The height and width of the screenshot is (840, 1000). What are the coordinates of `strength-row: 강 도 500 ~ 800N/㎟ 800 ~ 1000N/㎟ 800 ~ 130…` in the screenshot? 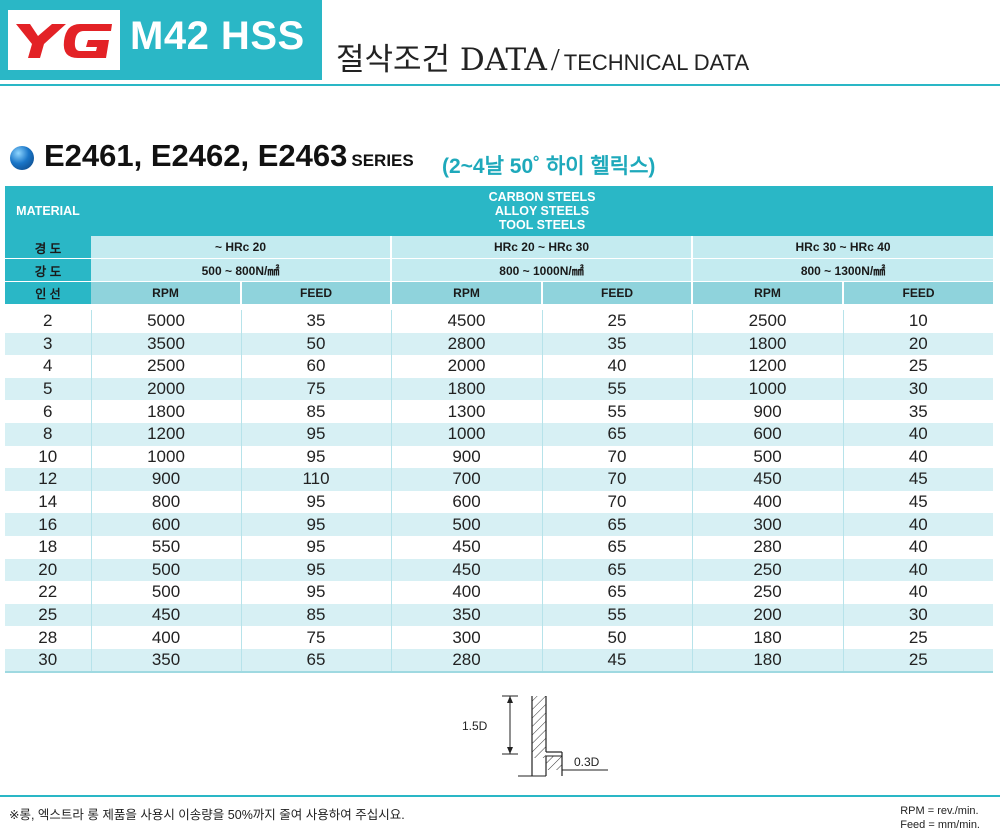 It's located at (499, 270).